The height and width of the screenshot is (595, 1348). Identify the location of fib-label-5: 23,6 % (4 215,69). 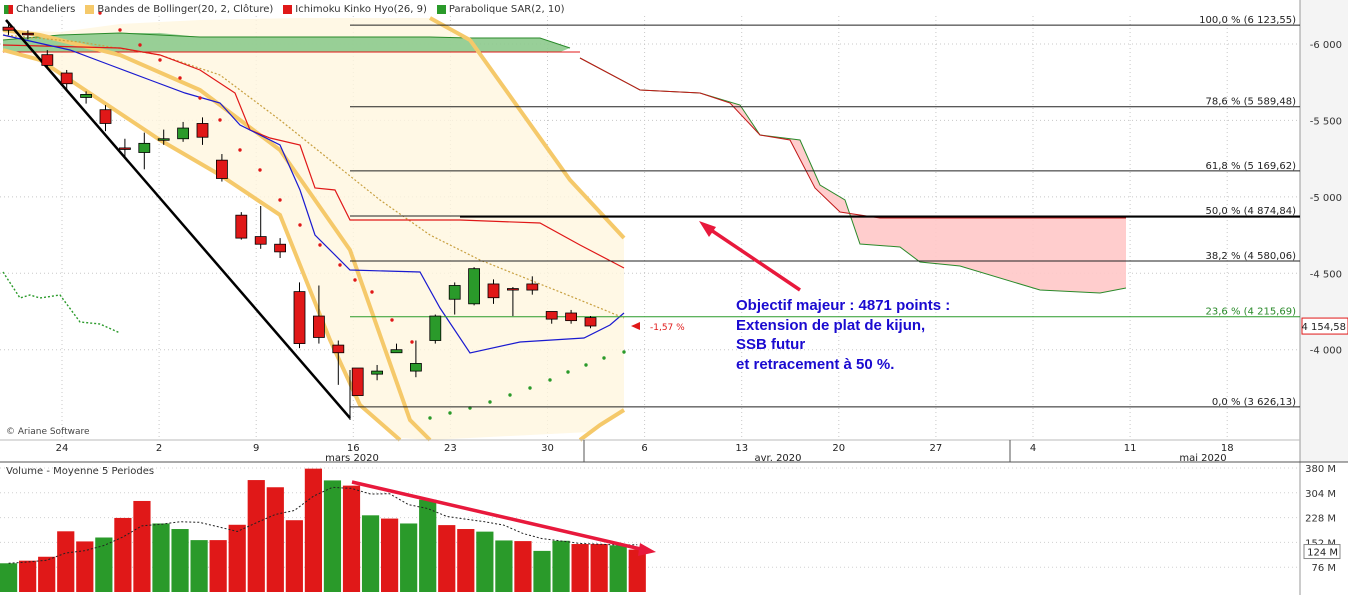
(1251, 312).